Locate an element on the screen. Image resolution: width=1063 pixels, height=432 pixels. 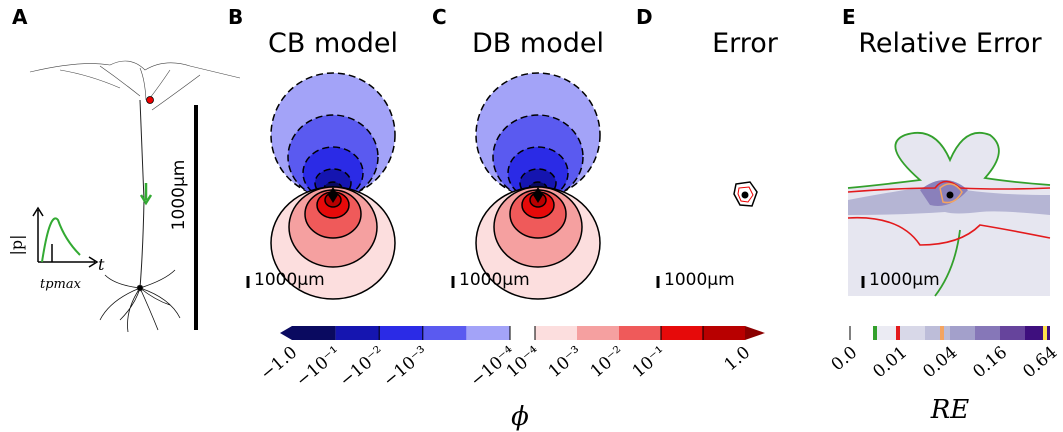
panel-title: Error is located at coordinates (745, 43).